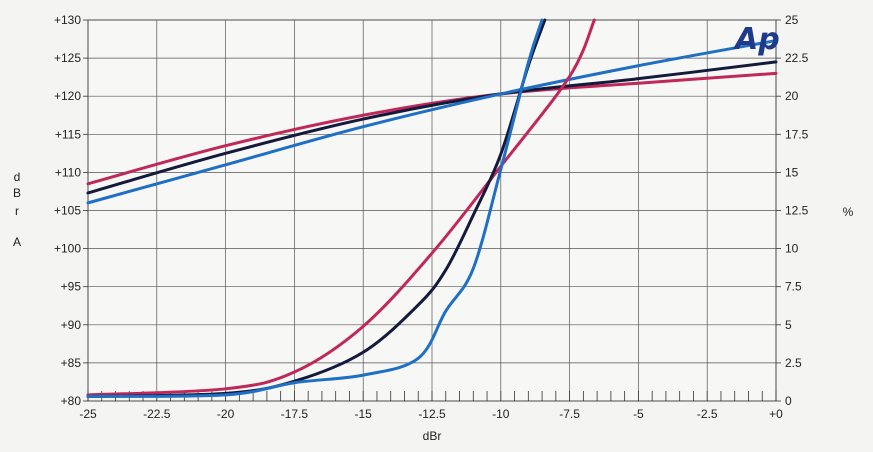 This screenshot has height=452, width=873. Describe the element at coordinates (797, 134) in the screenshot. I see `y-right-tick-label-7: 17.5` at that location.